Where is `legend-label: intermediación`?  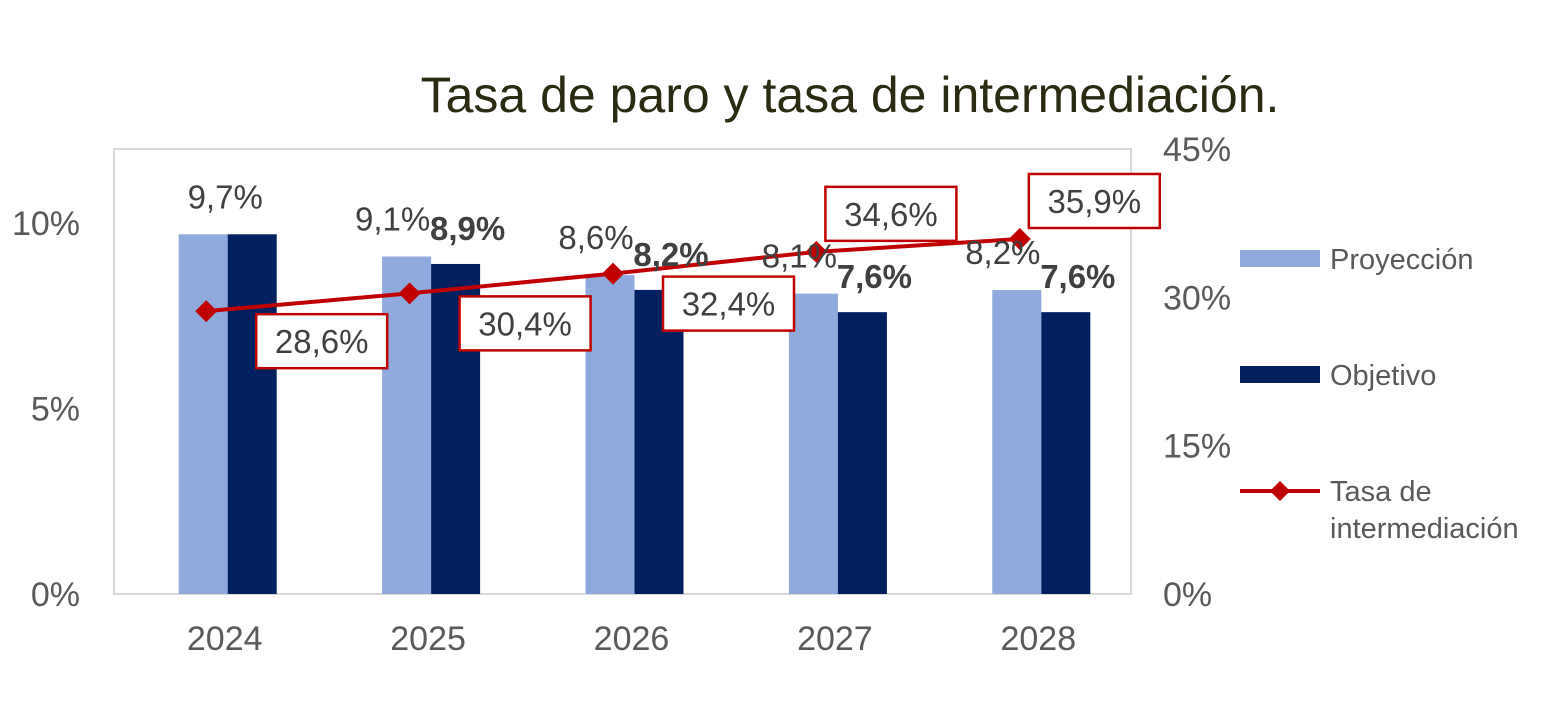 legend-label: intermediación is located at coordinates (1424, 529).